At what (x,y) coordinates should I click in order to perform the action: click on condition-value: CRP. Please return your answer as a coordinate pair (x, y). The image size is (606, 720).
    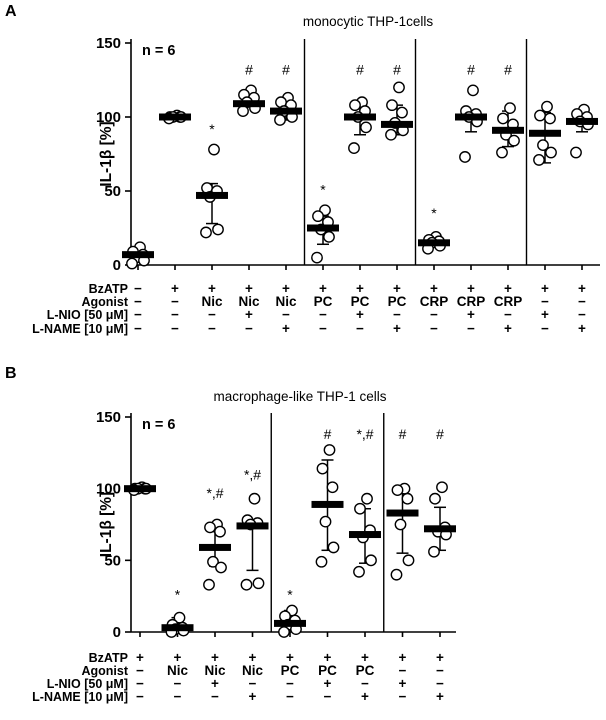
    Looking at the image, I should click on (434, 301).